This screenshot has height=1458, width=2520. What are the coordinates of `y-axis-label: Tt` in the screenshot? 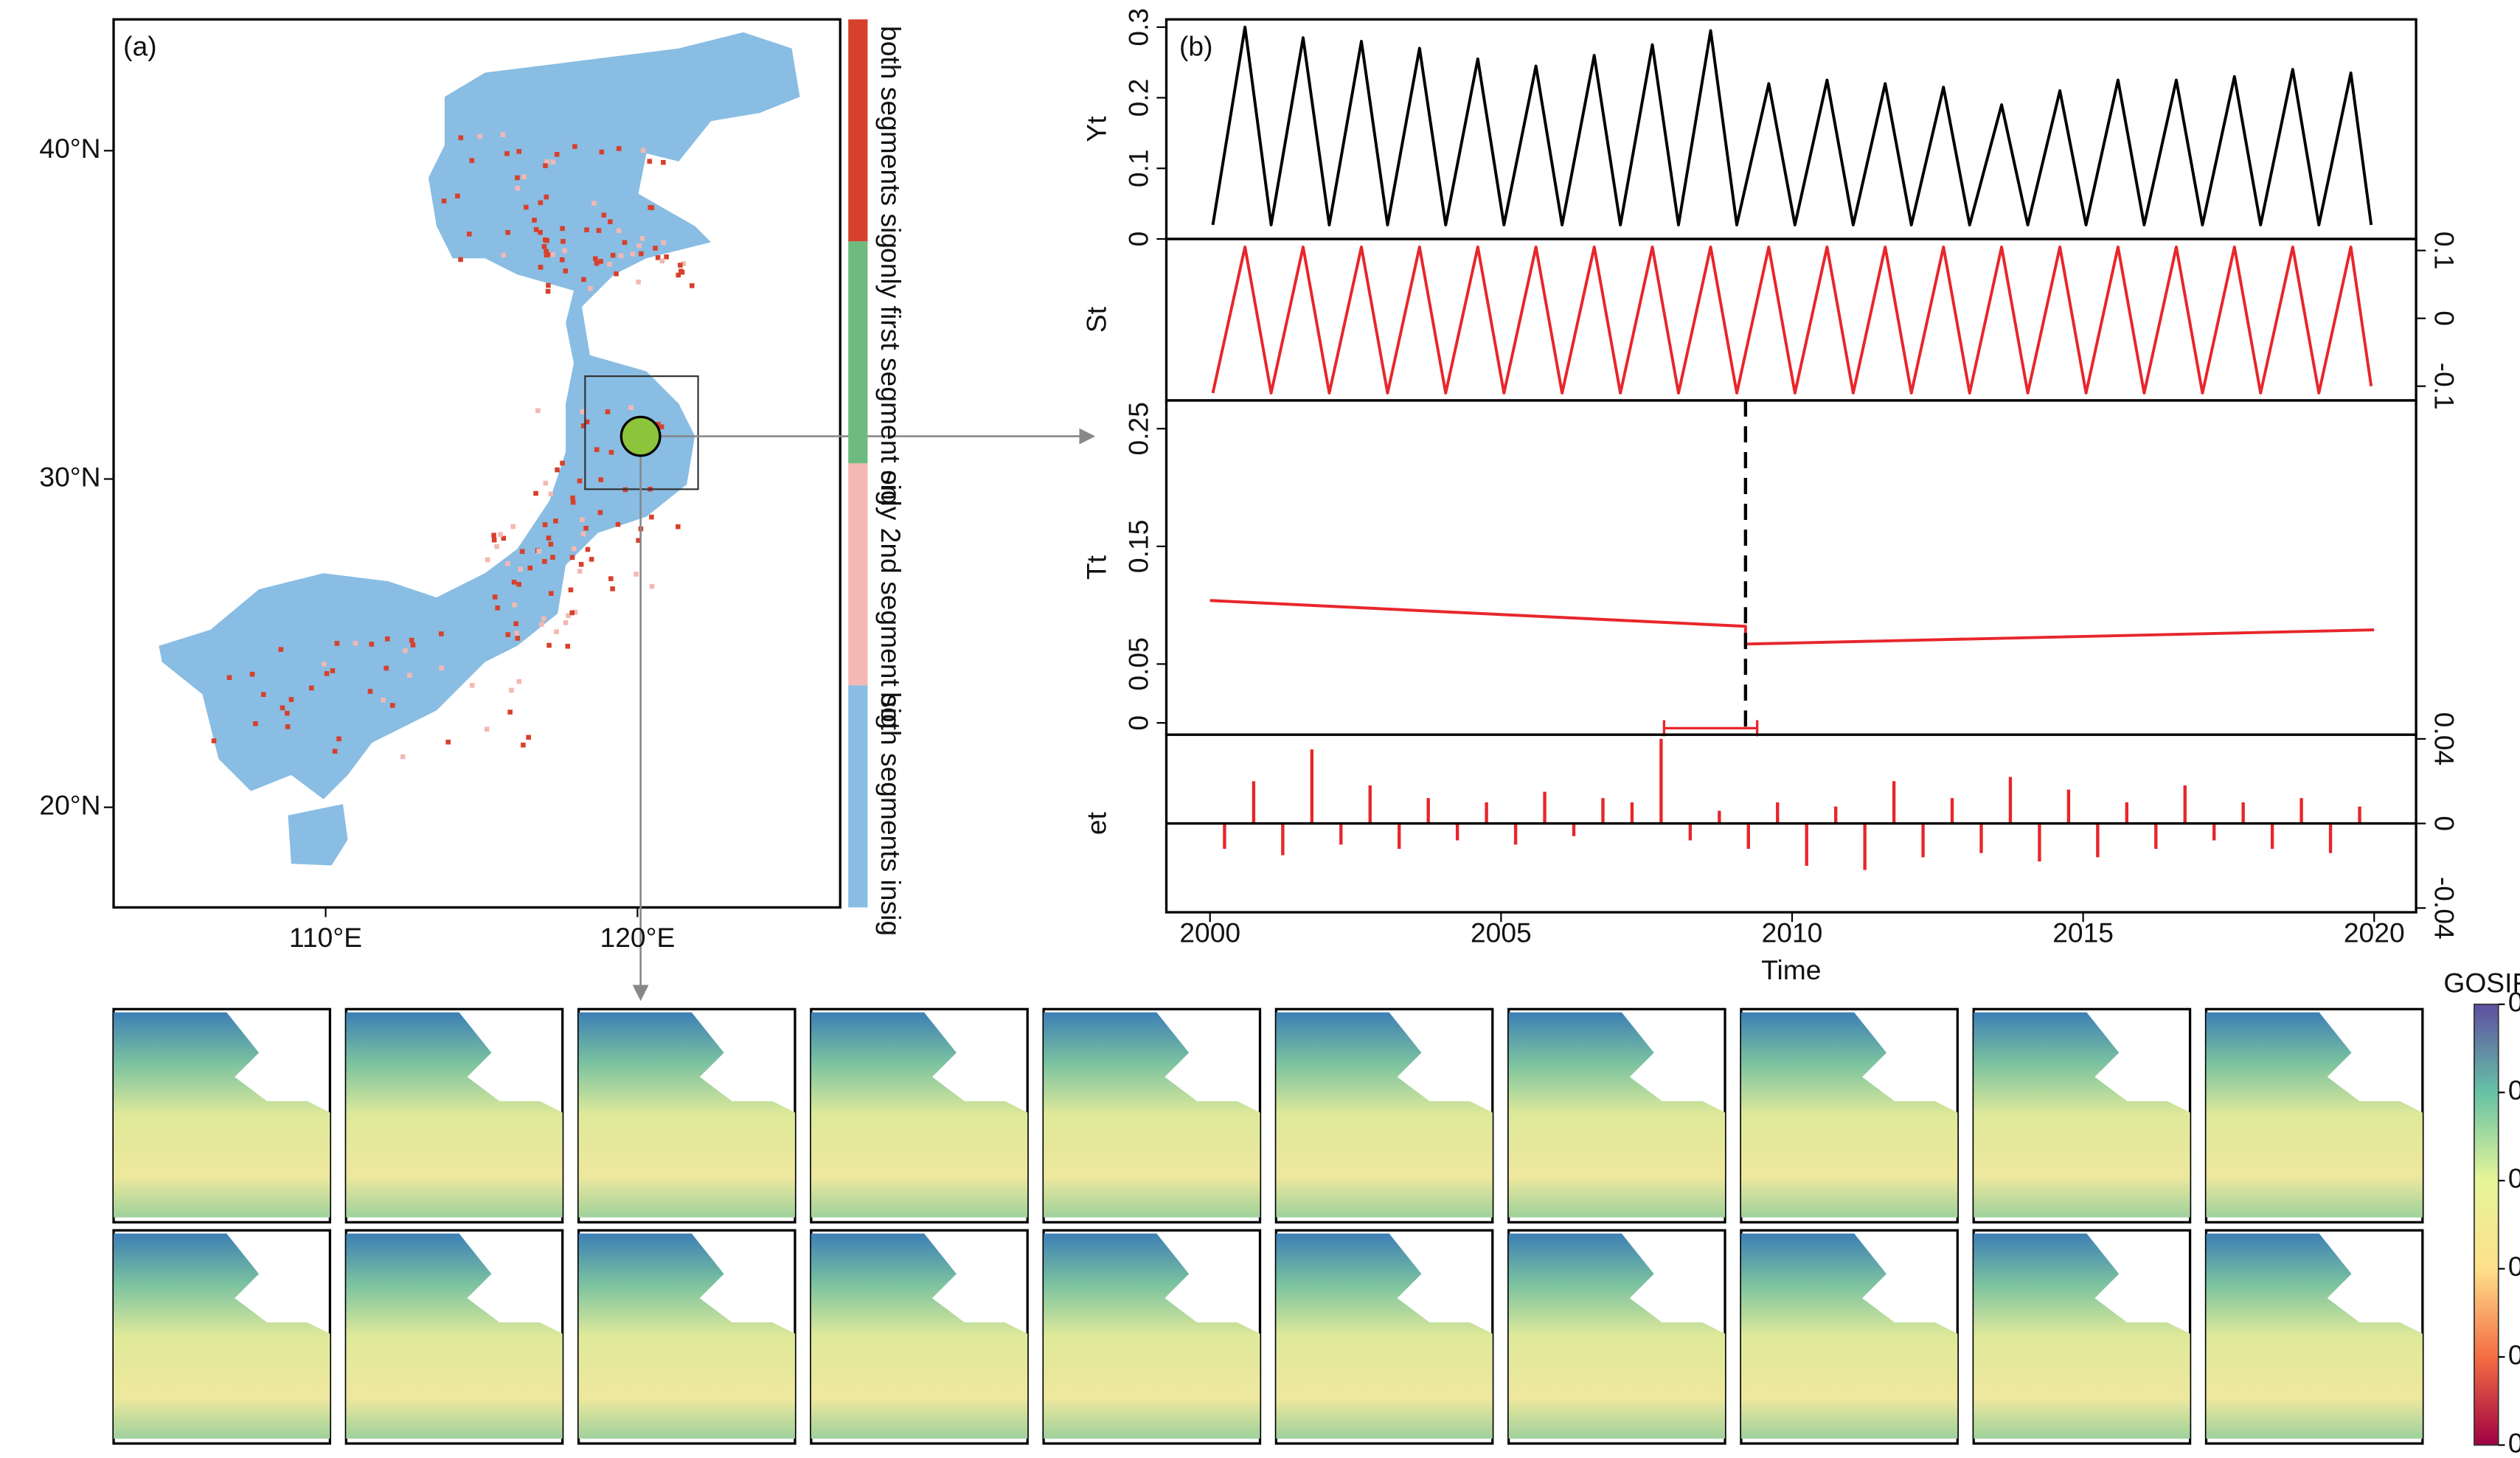 It's located at (1095, 567).